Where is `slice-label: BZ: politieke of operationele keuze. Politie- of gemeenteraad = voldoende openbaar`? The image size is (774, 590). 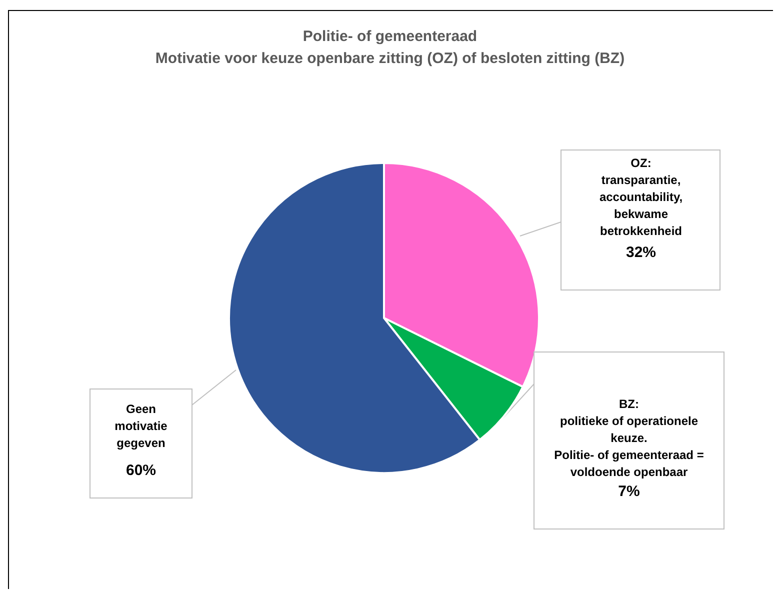
slice-label: BZ: politieke of operationele keuze. Politie- of gemeenteraad = voldoende openbaar is located at coordinates (629, 438).